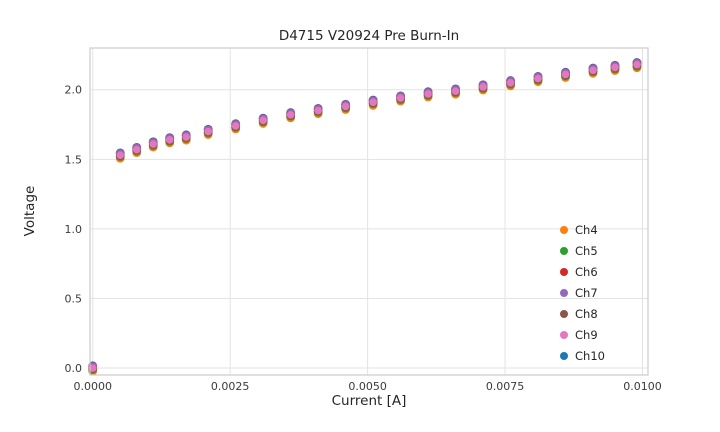 The image size is (720, 432). Describe the element at coordinates (590, 355) in the screenshot. I see `legend-label: Ch10` at that location.